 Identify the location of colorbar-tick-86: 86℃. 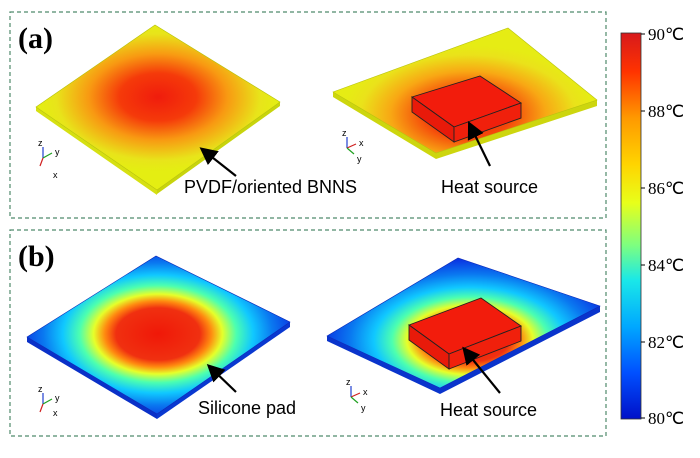
(666, 188).